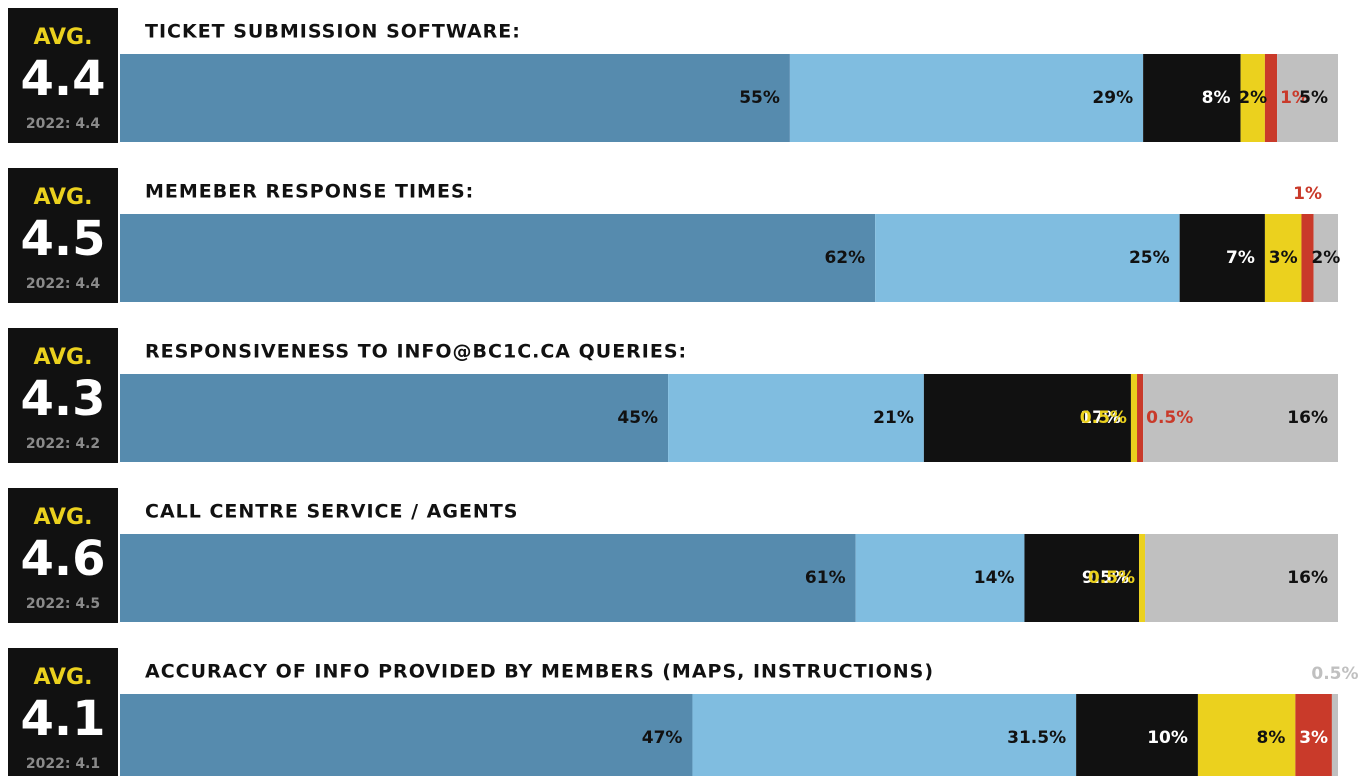  What do you see at coordinates (1112, 98) in the screenshot?
I see `segment-label: 29%` at bounding box center [1112, 98].